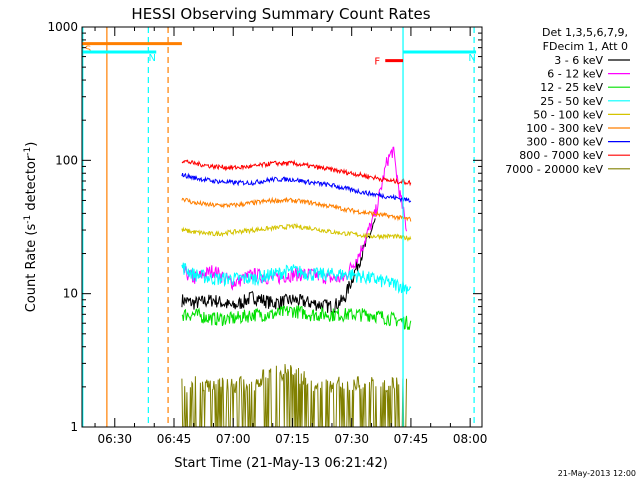  I want to click on legend-entry-label: 300 - 800 keV, so click(564, 142).